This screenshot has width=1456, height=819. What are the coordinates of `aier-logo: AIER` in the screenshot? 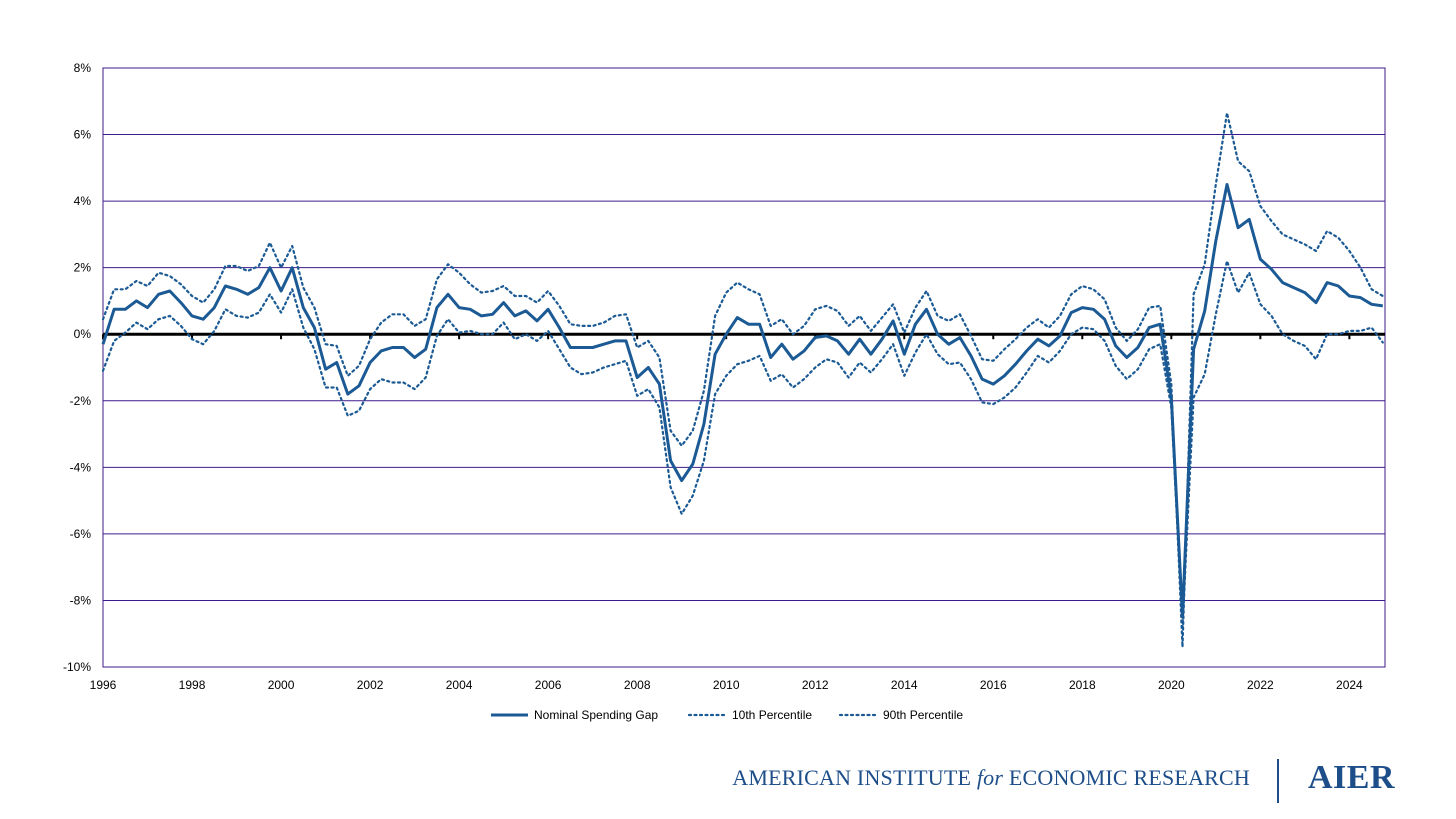 It's located at (1352, 777).